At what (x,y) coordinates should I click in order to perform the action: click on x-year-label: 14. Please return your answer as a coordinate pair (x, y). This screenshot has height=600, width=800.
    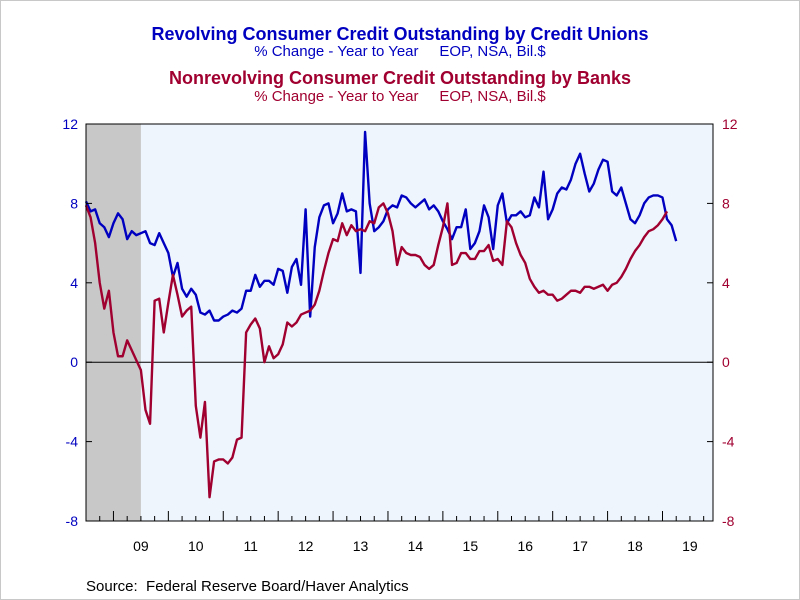
    Looking at the image, I should click on (416, 546).